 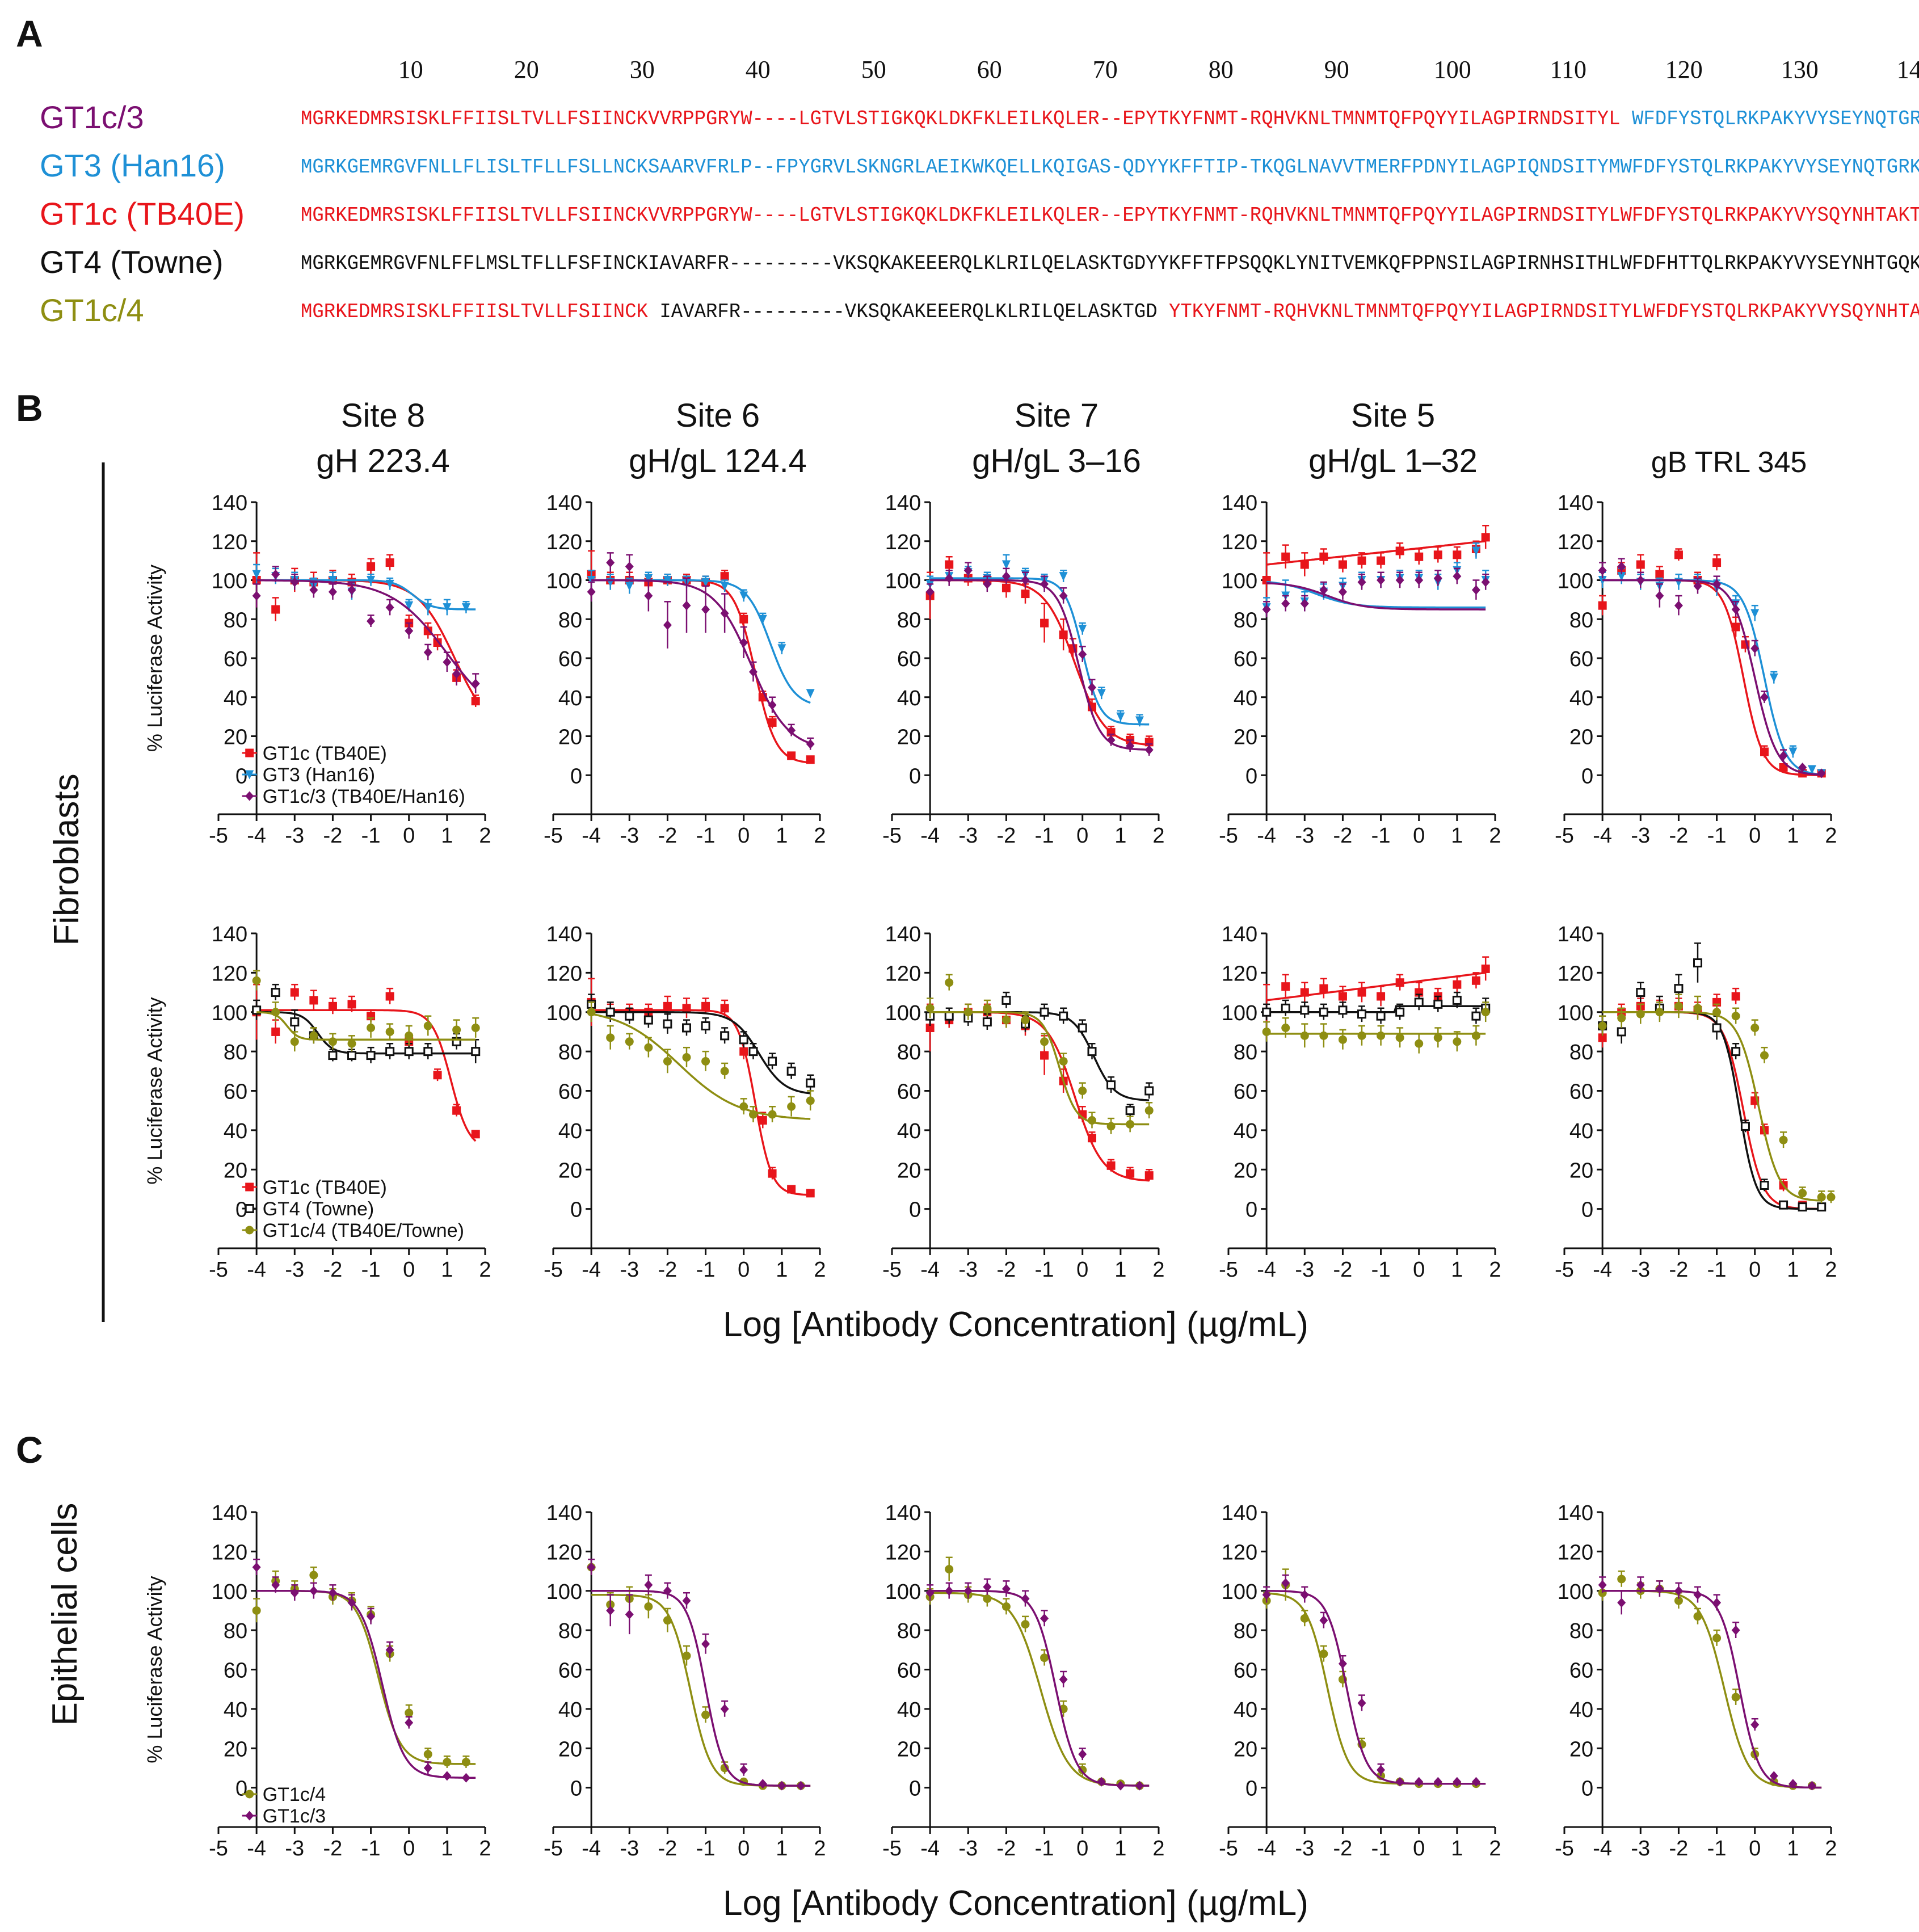 I want to click on x-tick-label: -3, so click(x=968, y=836).